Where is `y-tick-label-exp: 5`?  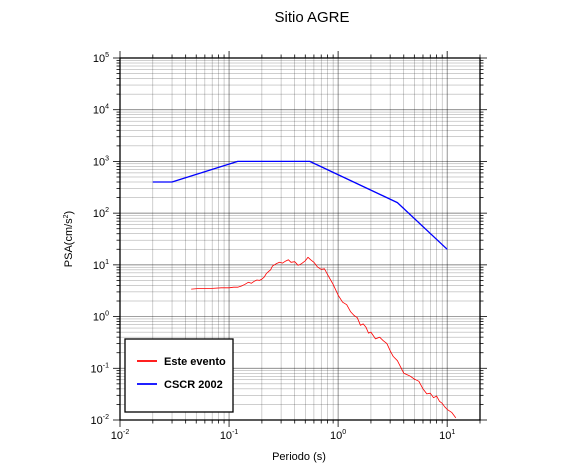
y-tick-label-exp: 5 is located at coordinates (107, 55).